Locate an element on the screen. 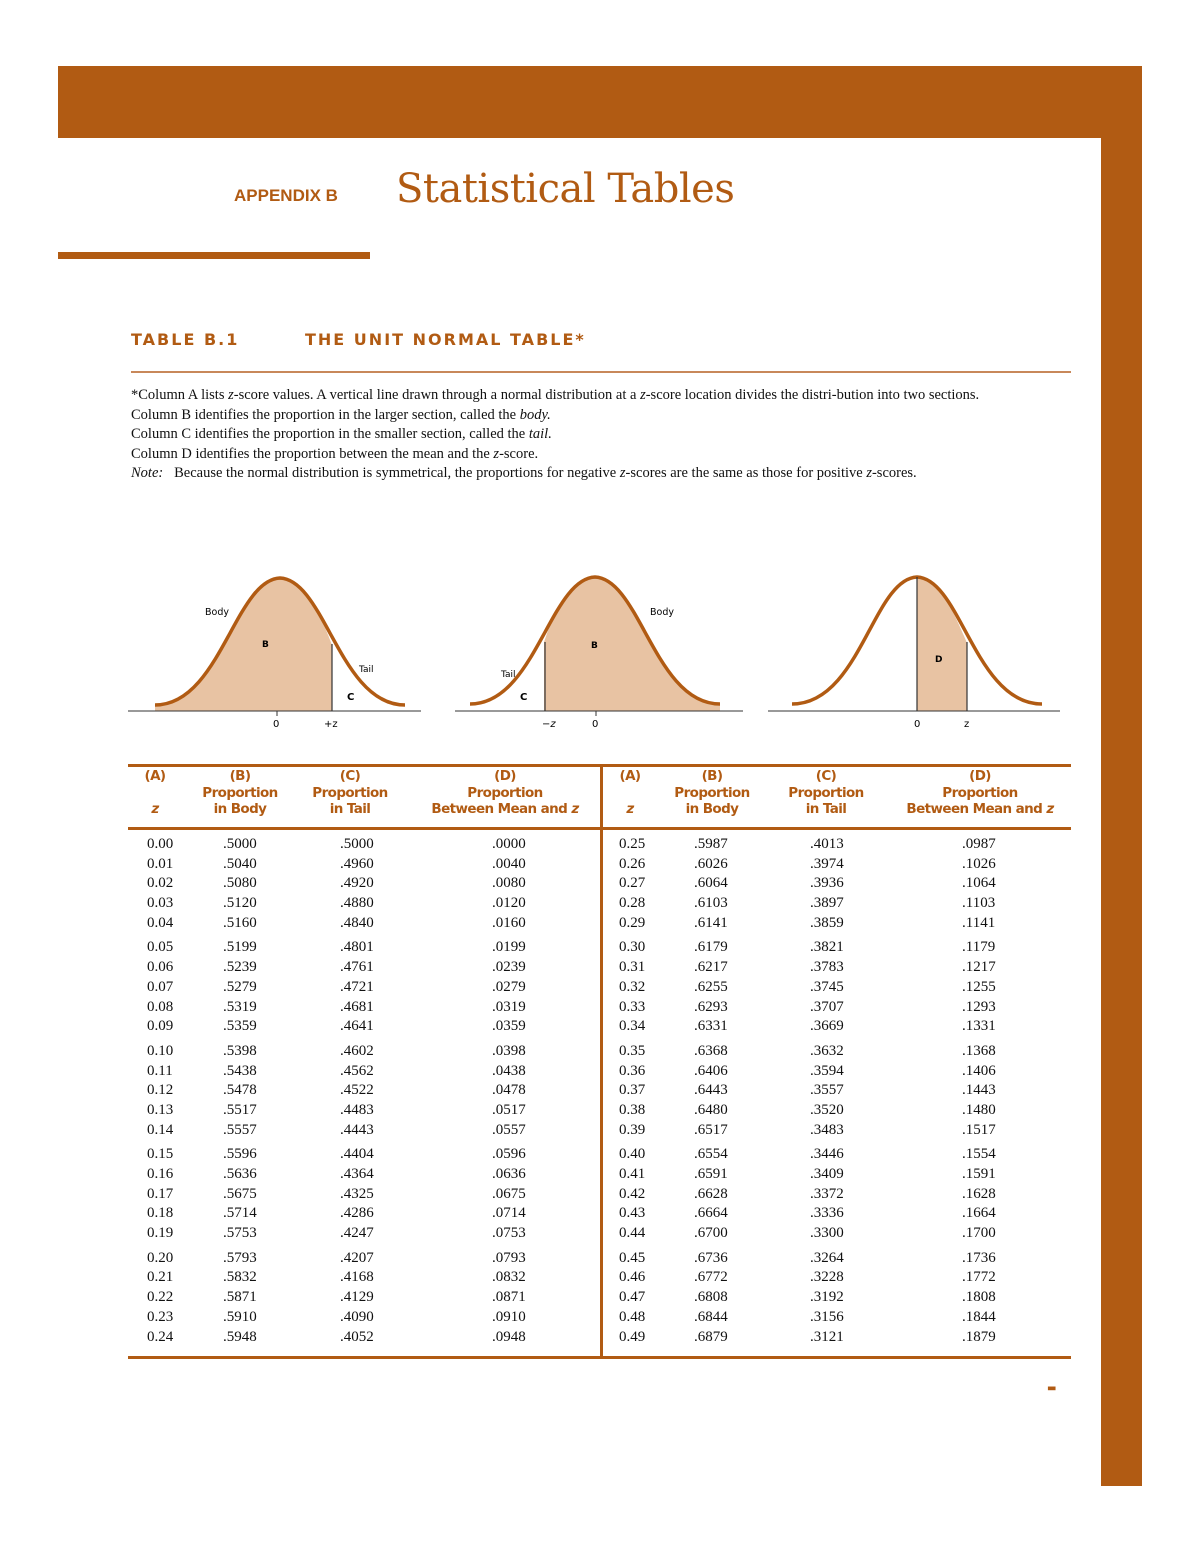 The height and width of the screenshot is (1553, 1200). table-cell: .6736 is located at coordinates (711, 1257).